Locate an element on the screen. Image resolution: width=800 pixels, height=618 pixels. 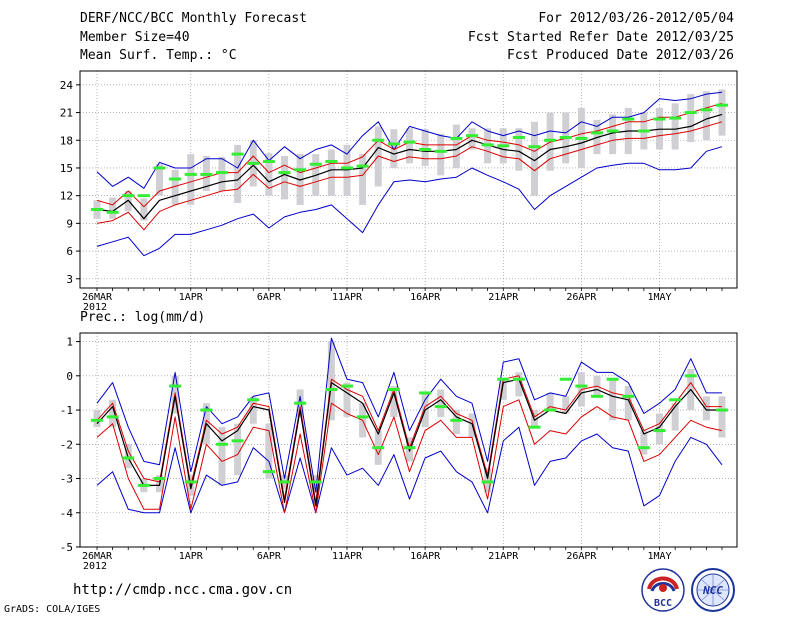
bcc-logo: BCC is located at coordinates (663, 590).